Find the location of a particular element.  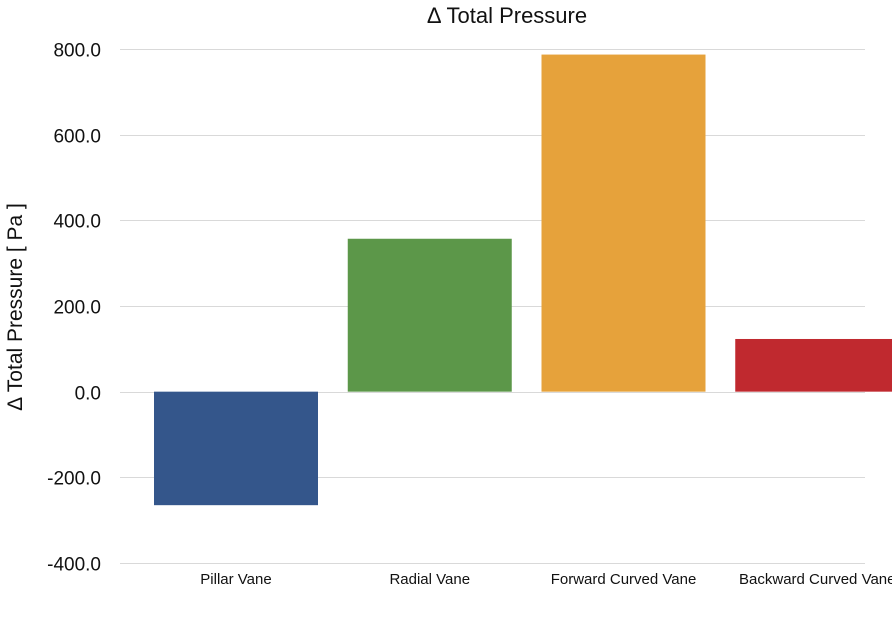

y-tick-label: -200.0 is located at coordinates (74, 479).